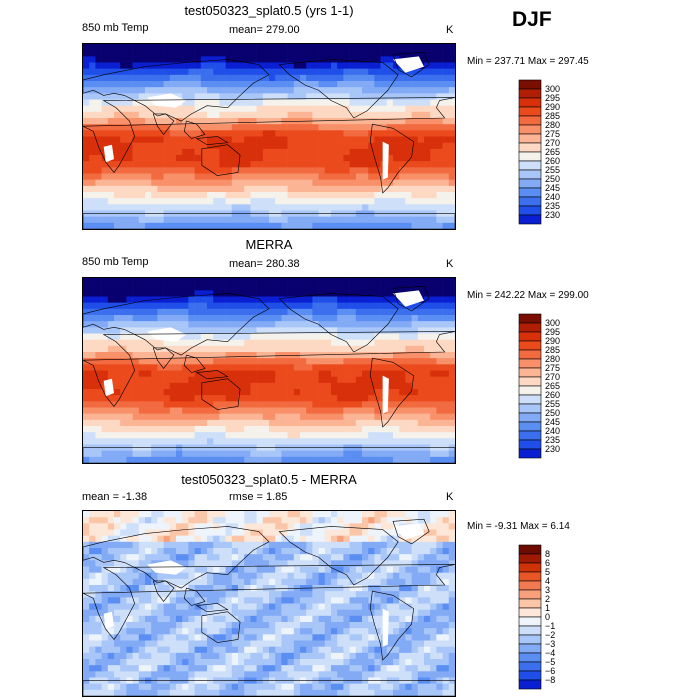 The image size is (700, 700). I want to click on map-obs, so click(269, 370).